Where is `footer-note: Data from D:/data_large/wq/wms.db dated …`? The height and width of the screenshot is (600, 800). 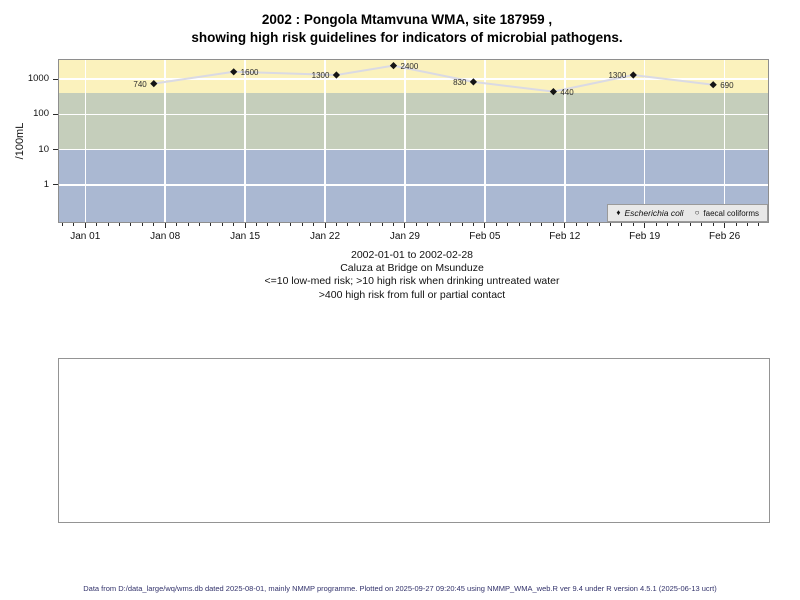
footer-note: Data from D:/data_large/wq/wms.db dated … is located at coordinates (400, 588).